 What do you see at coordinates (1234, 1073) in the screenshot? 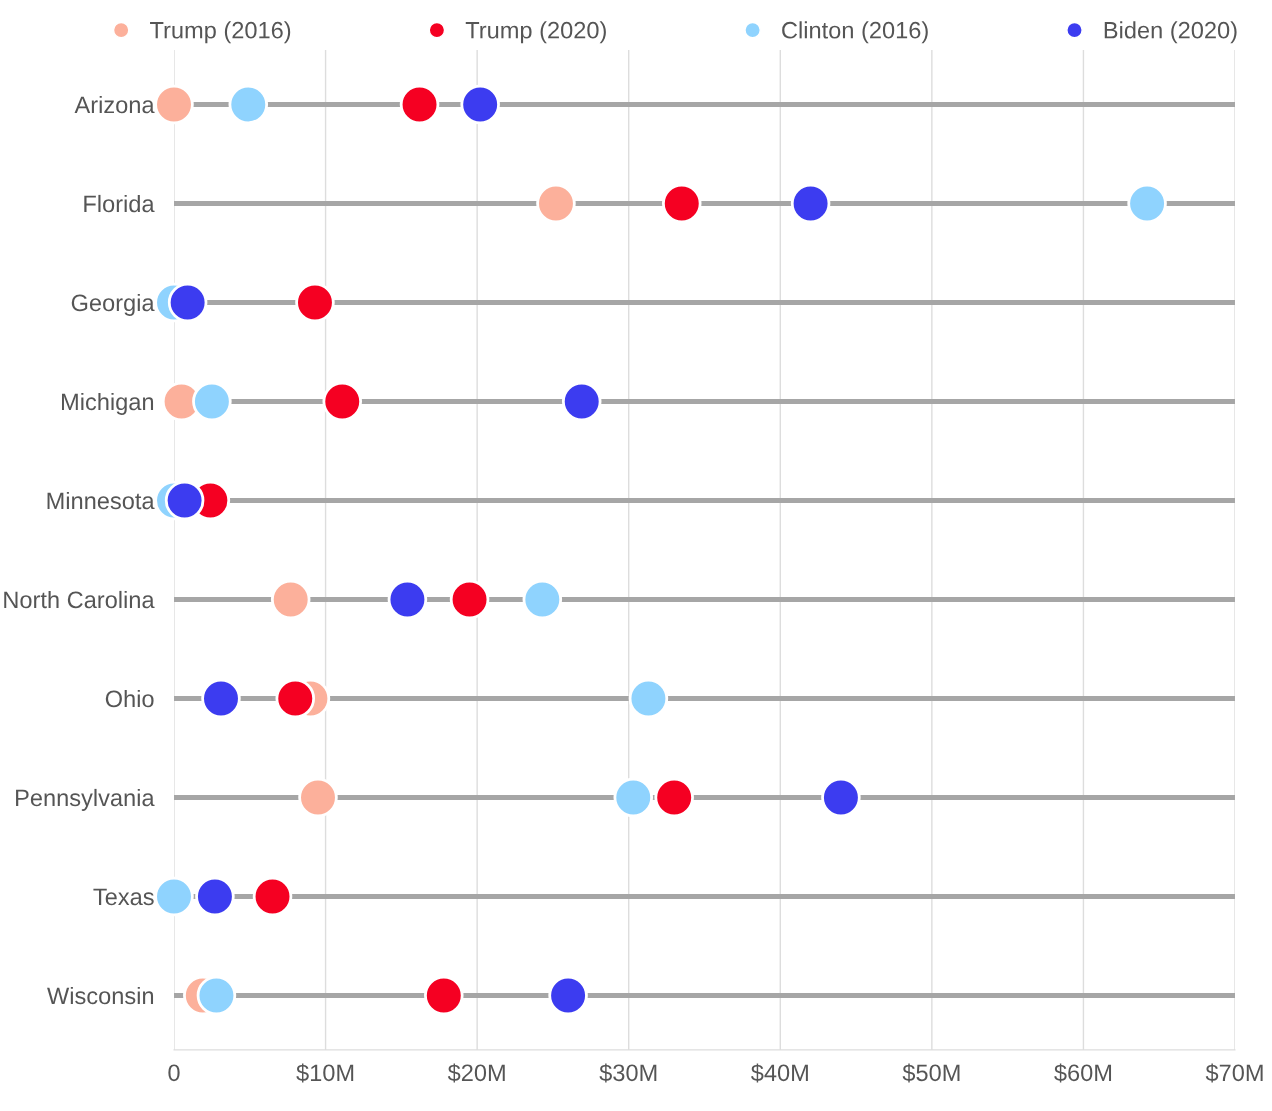
I see `x-tick-label: $70M` at bounding box center [1234, 1073].